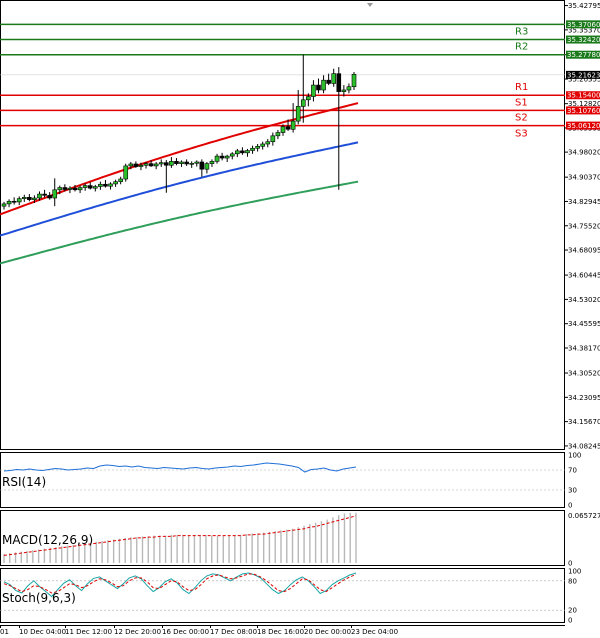 The height and width of the screenshot is (638, 600). What do you see at coordinates (584, 6) in the screenshot?
I see `price-tick-label-0: 35.42795` at bounding box center [584, 6].